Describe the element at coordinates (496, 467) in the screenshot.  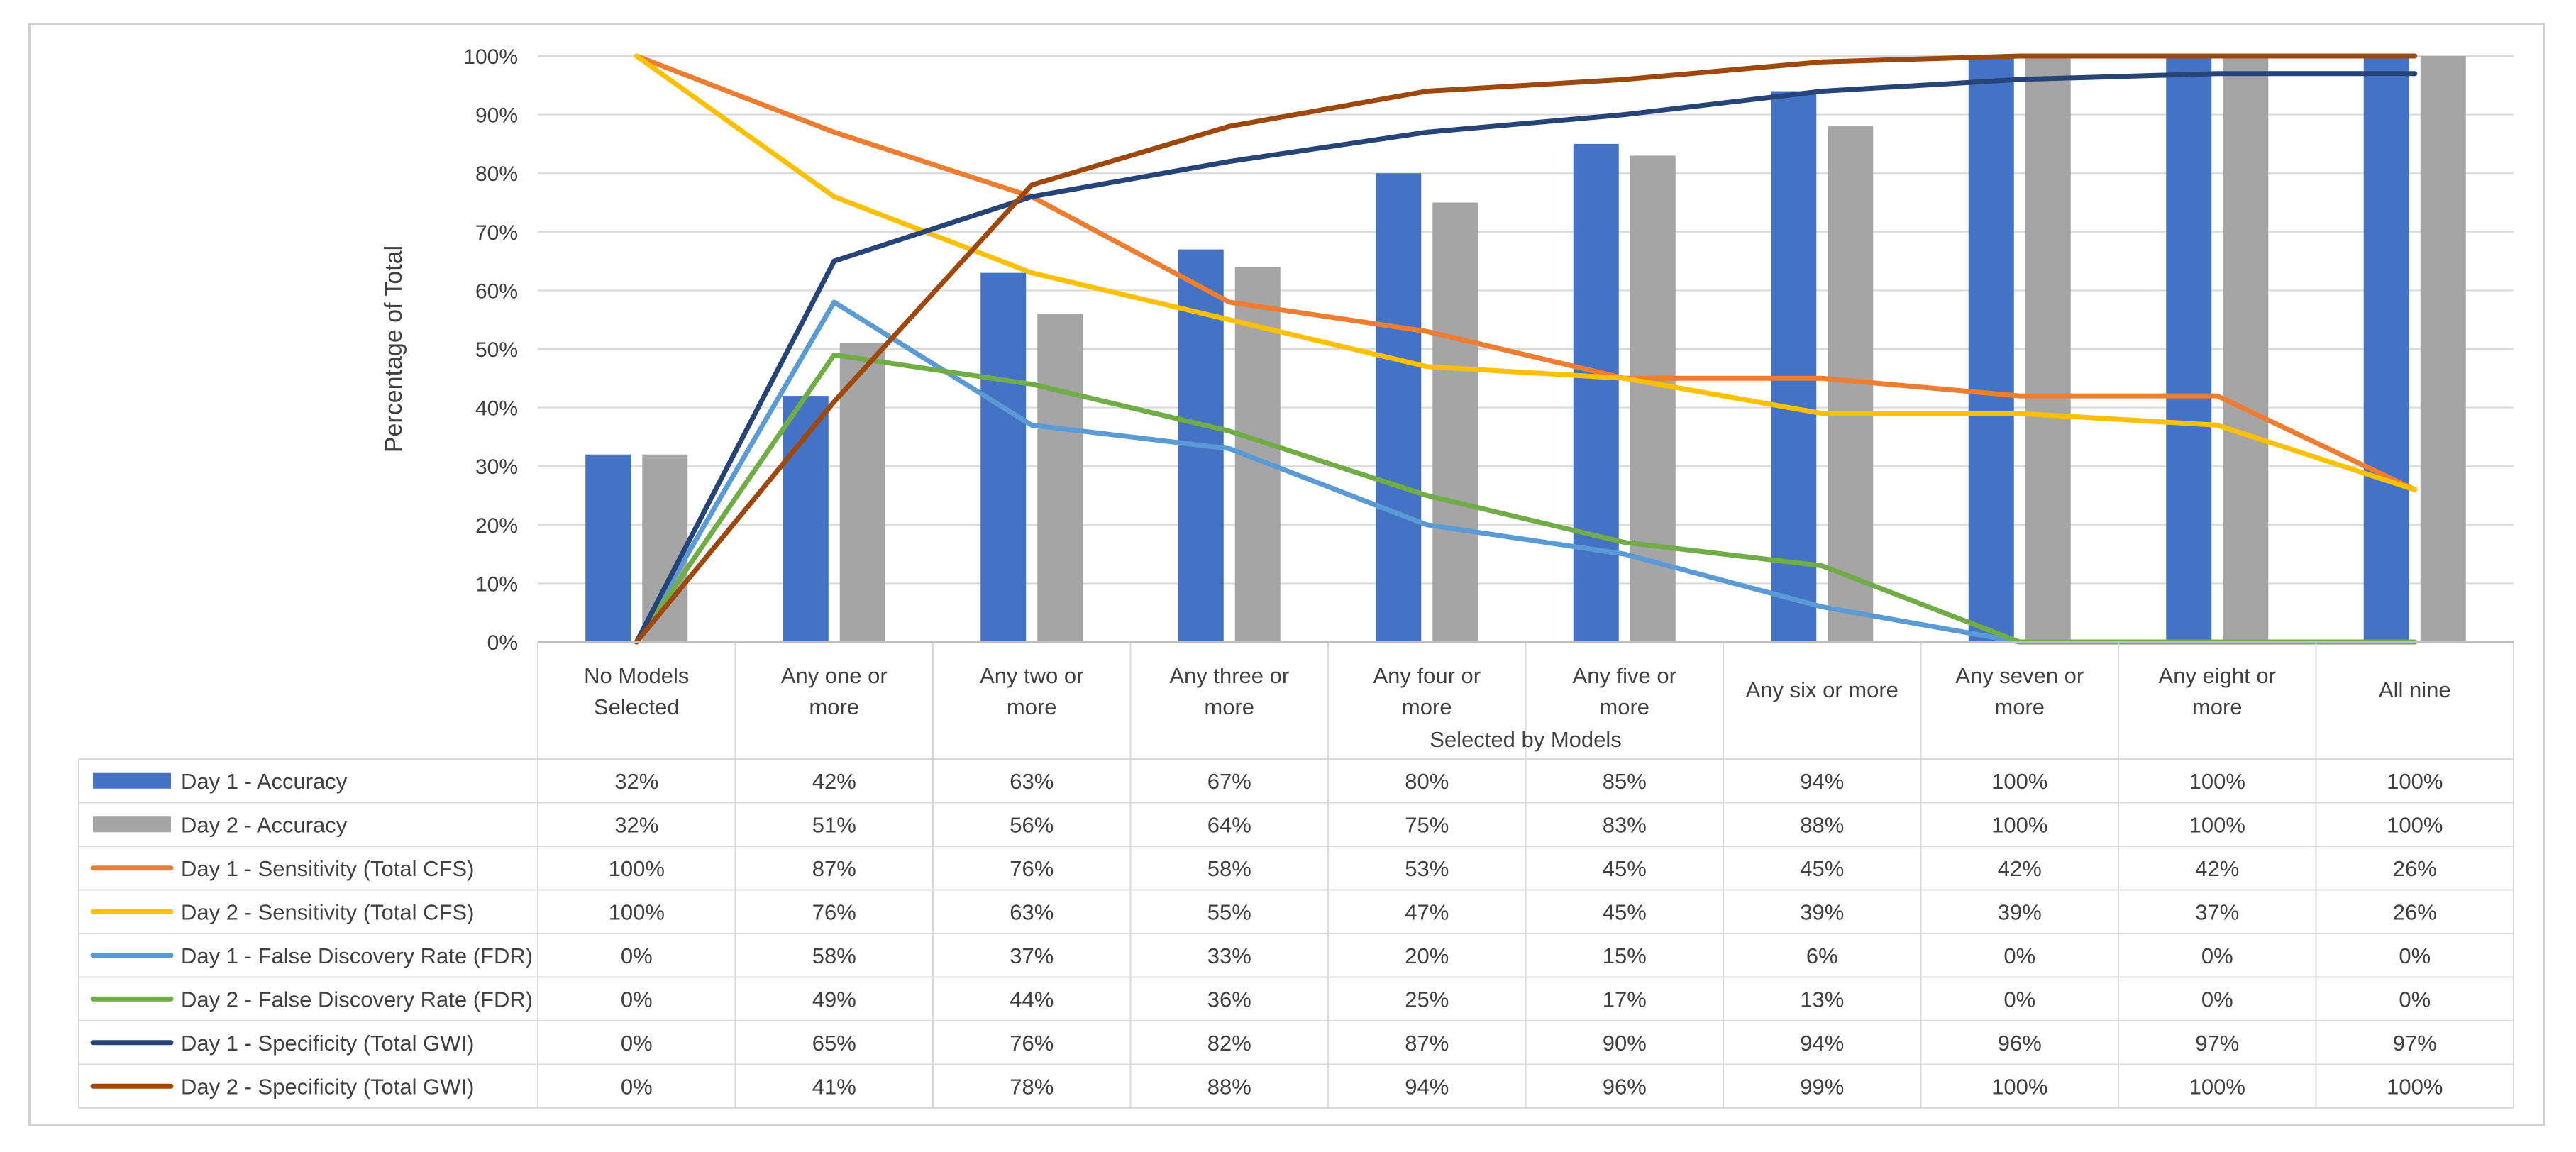
I see `y-tick-label: 30%` at that location.